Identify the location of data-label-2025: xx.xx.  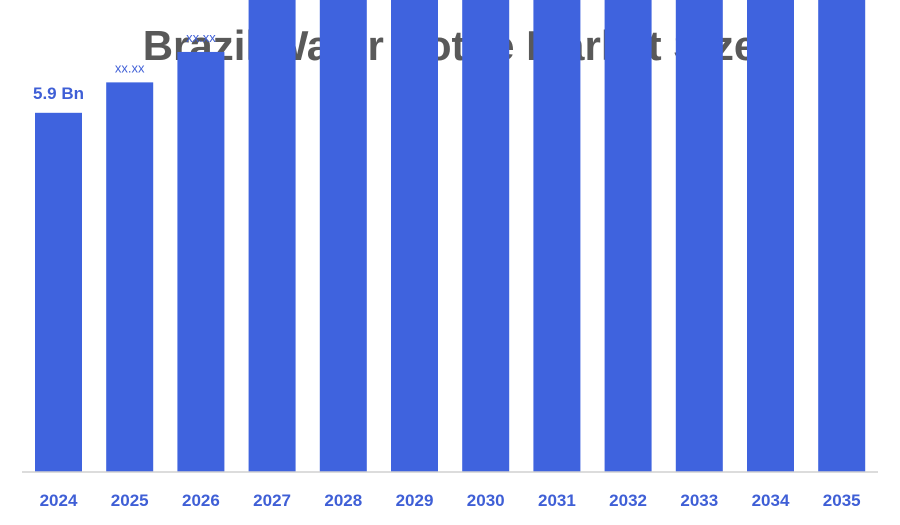
(130, 67).